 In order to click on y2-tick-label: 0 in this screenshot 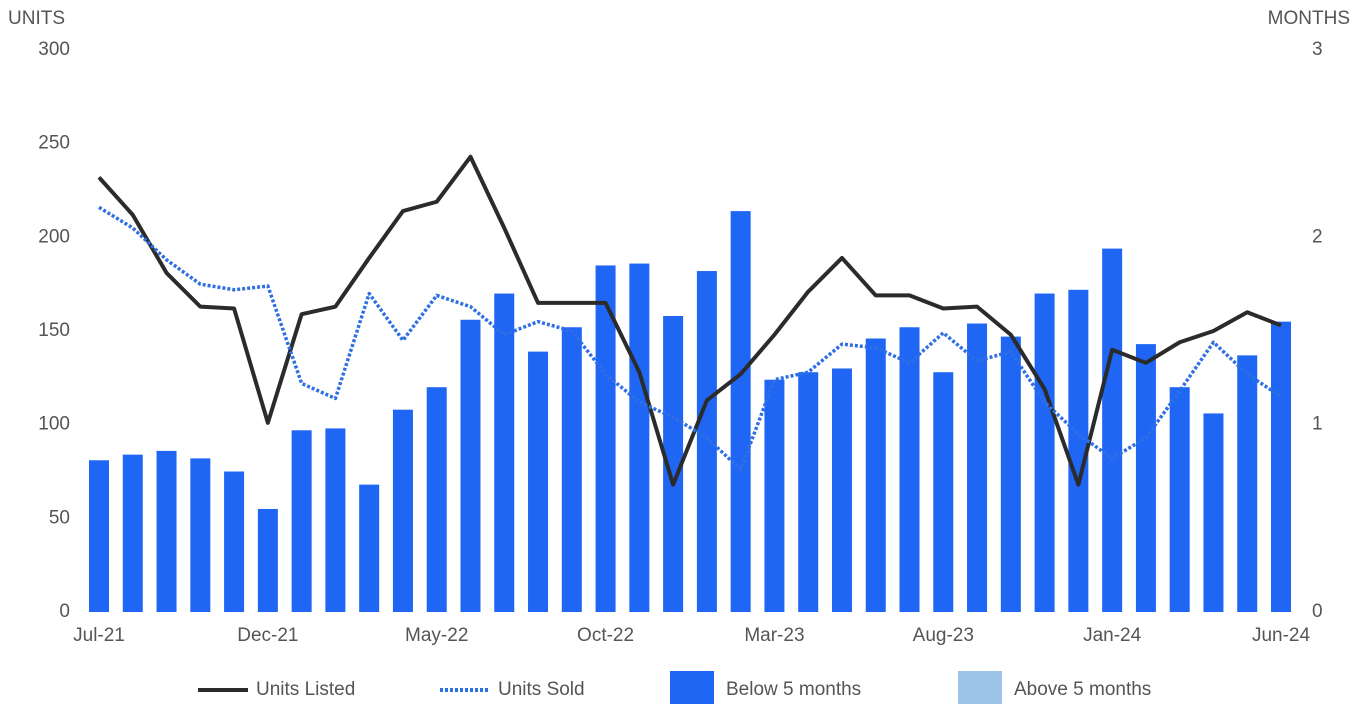, I will do `click(1317, 611)`.